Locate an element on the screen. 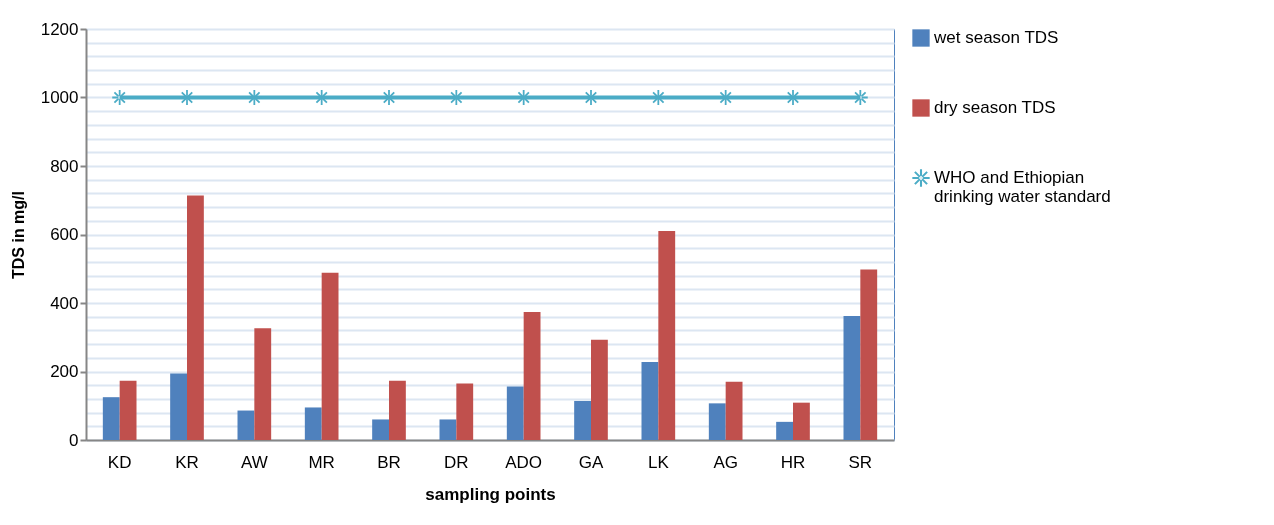 This screenshot has height=525, width=1274. x-tick-label: HR is located at coordinates (793, 462).